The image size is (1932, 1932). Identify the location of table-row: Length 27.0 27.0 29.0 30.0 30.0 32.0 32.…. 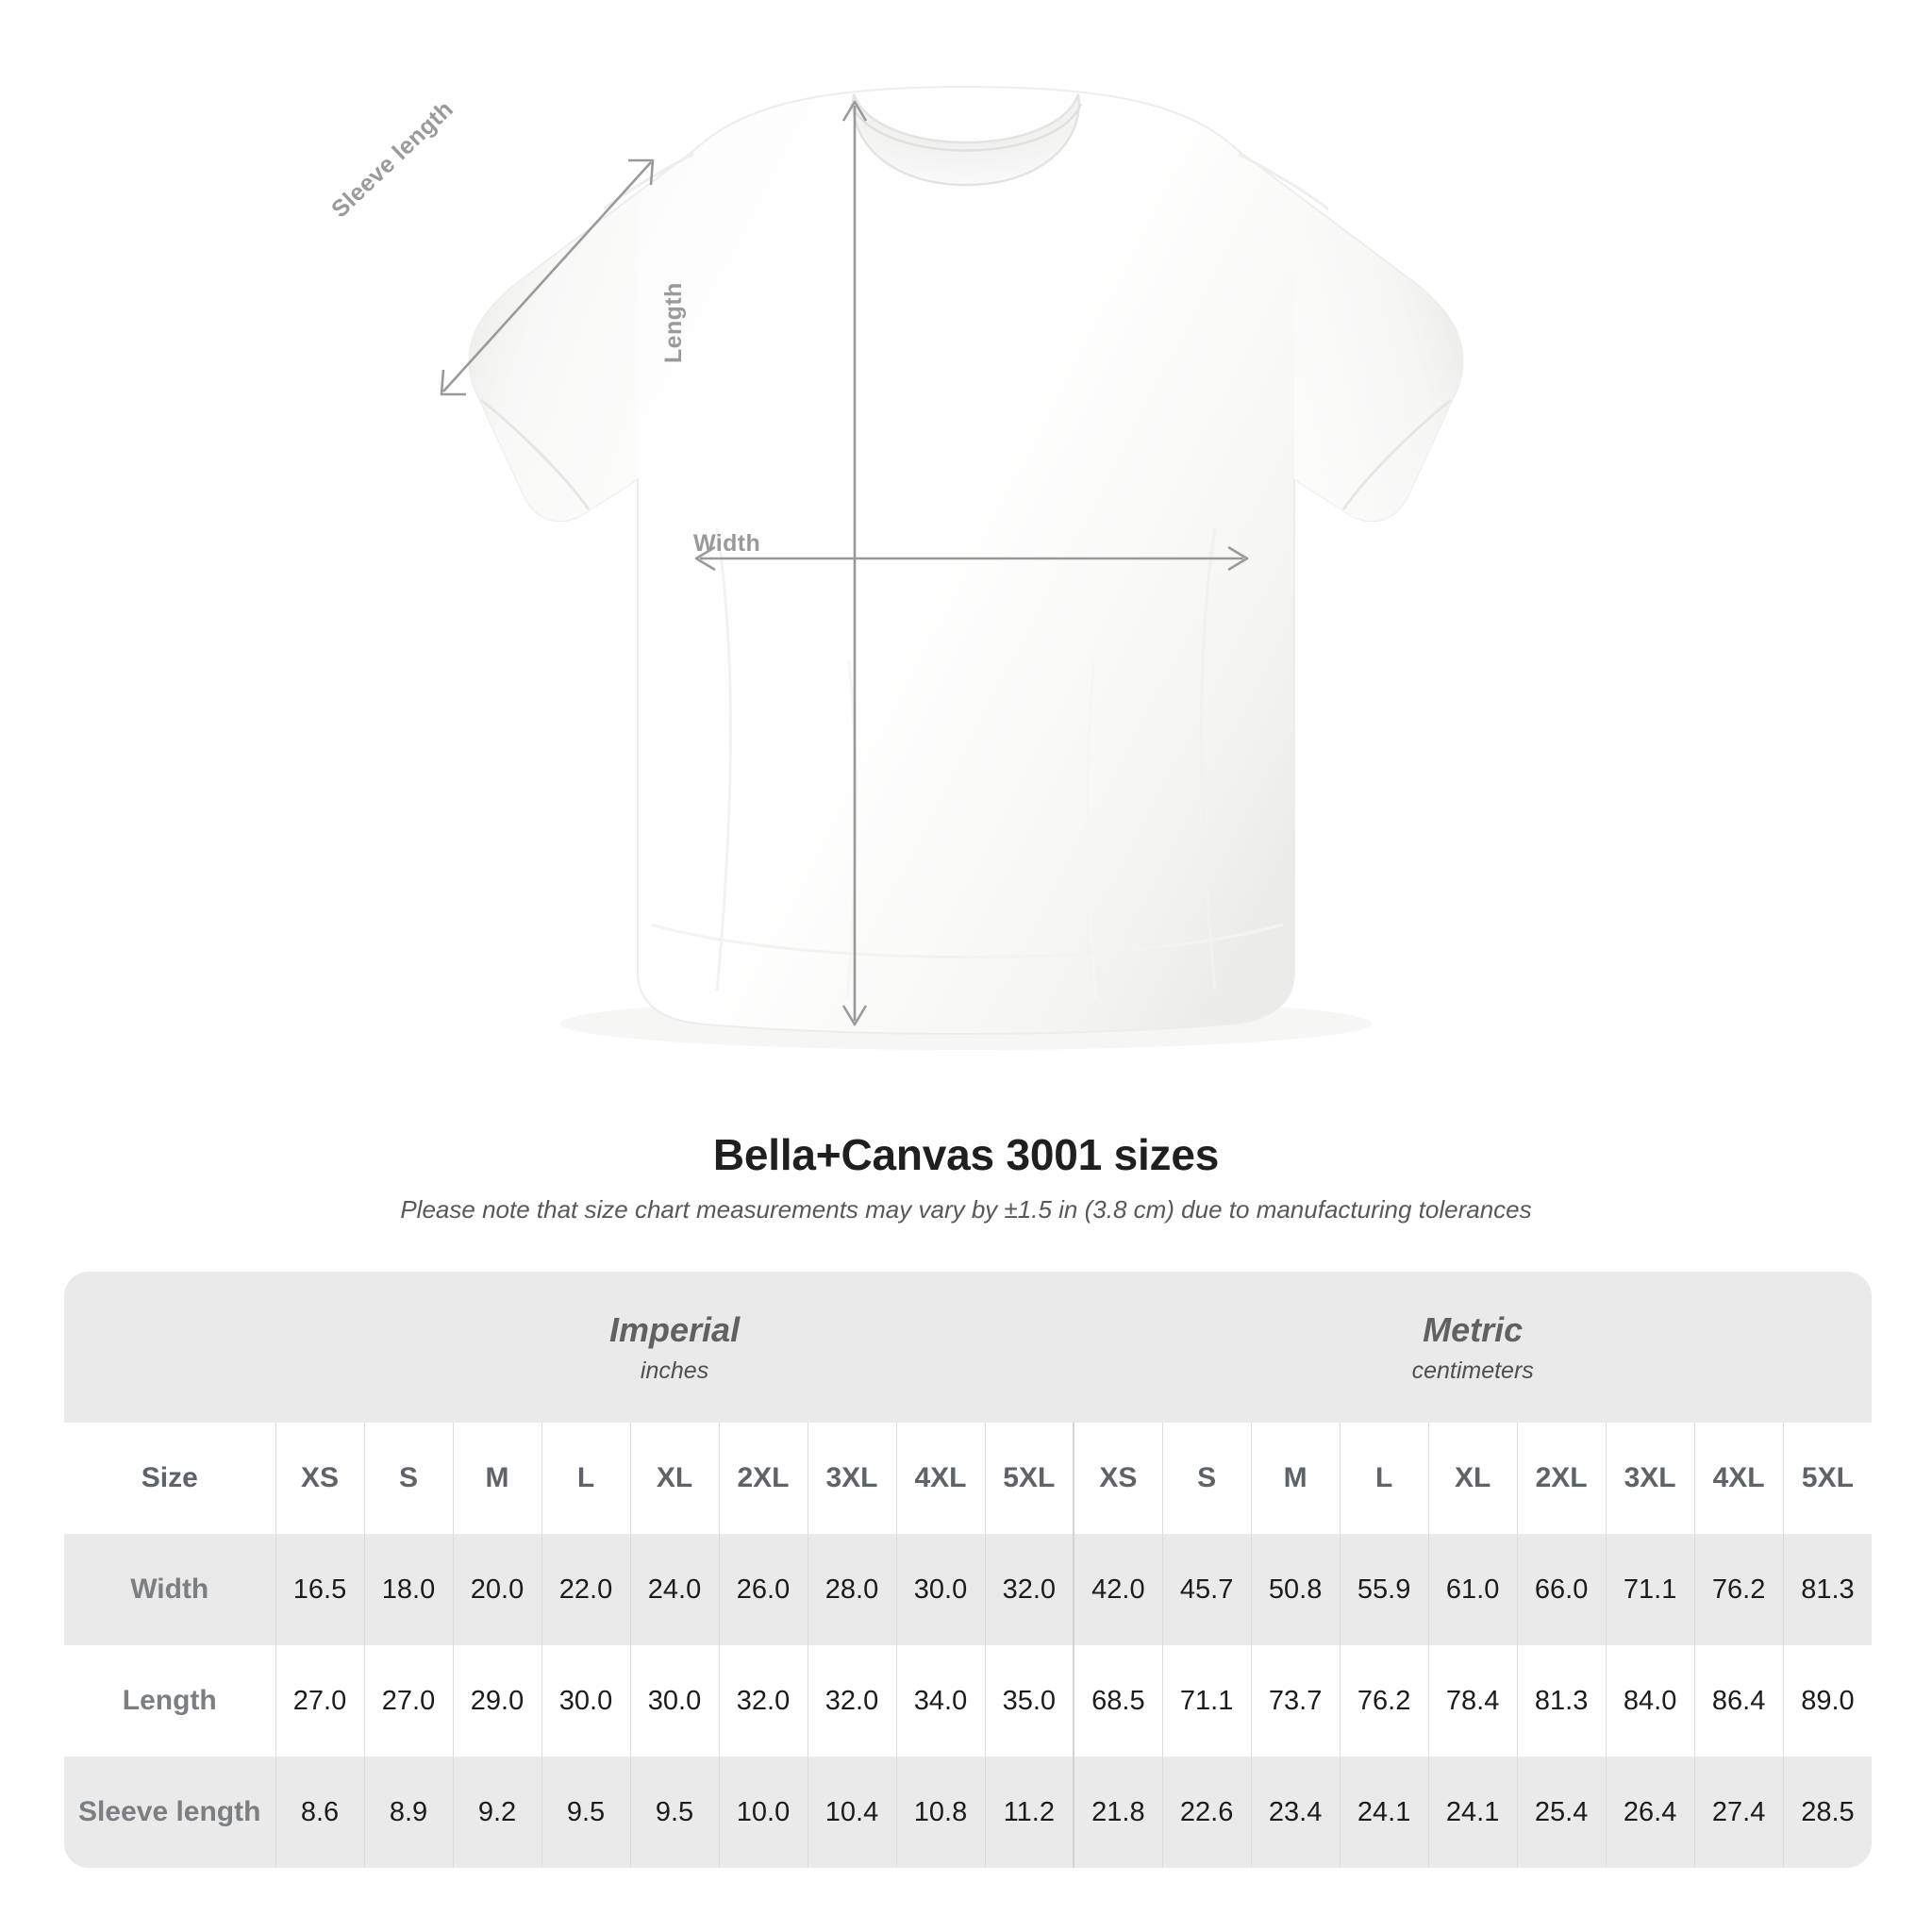
(969, 1701).